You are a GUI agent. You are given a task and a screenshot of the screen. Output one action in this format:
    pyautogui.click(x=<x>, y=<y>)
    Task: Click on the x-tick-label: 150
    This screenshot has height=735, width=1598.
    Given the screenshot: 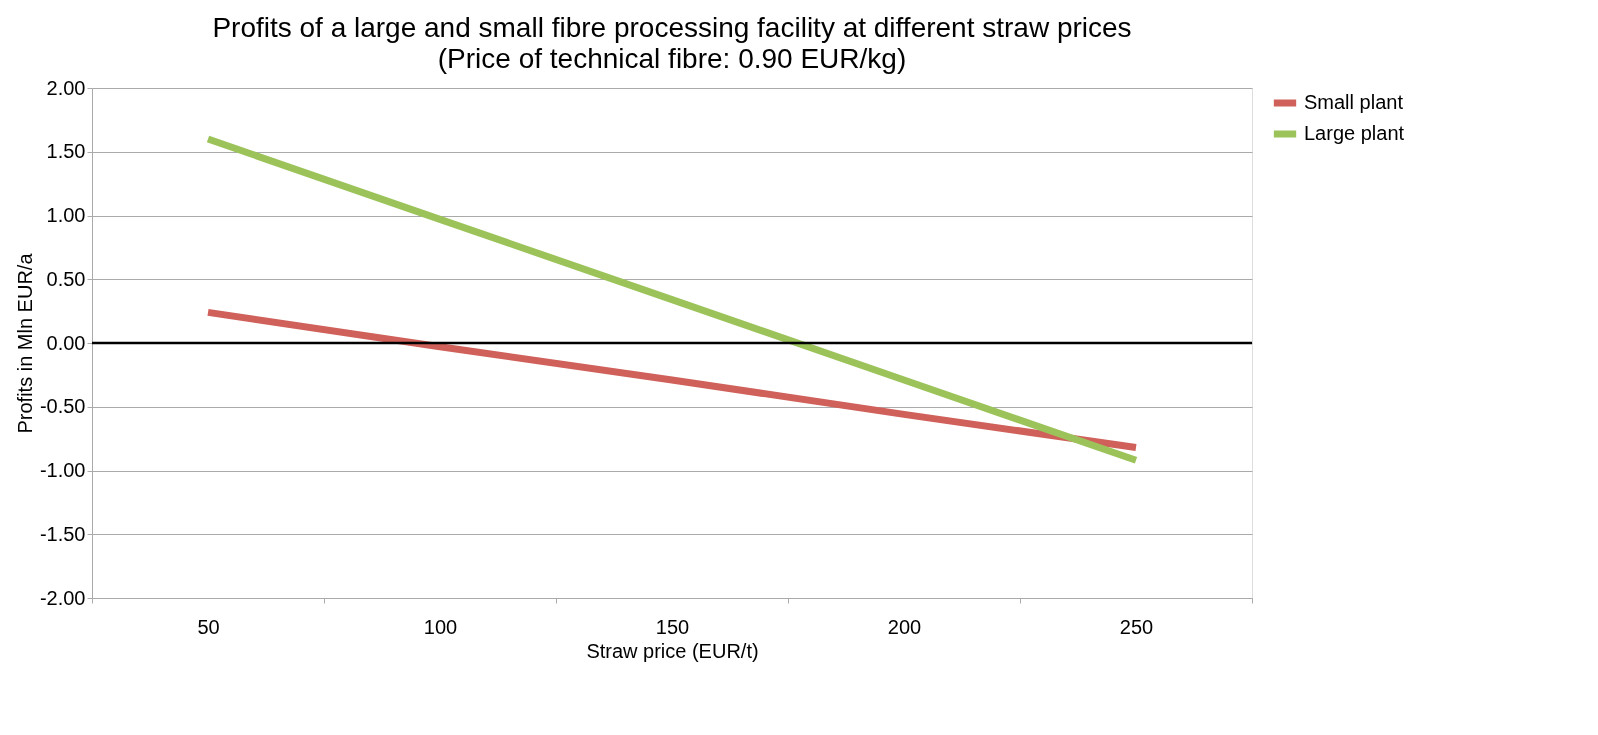 What is the action you would take?
    pyautogui.click(x=672, y=626)
    